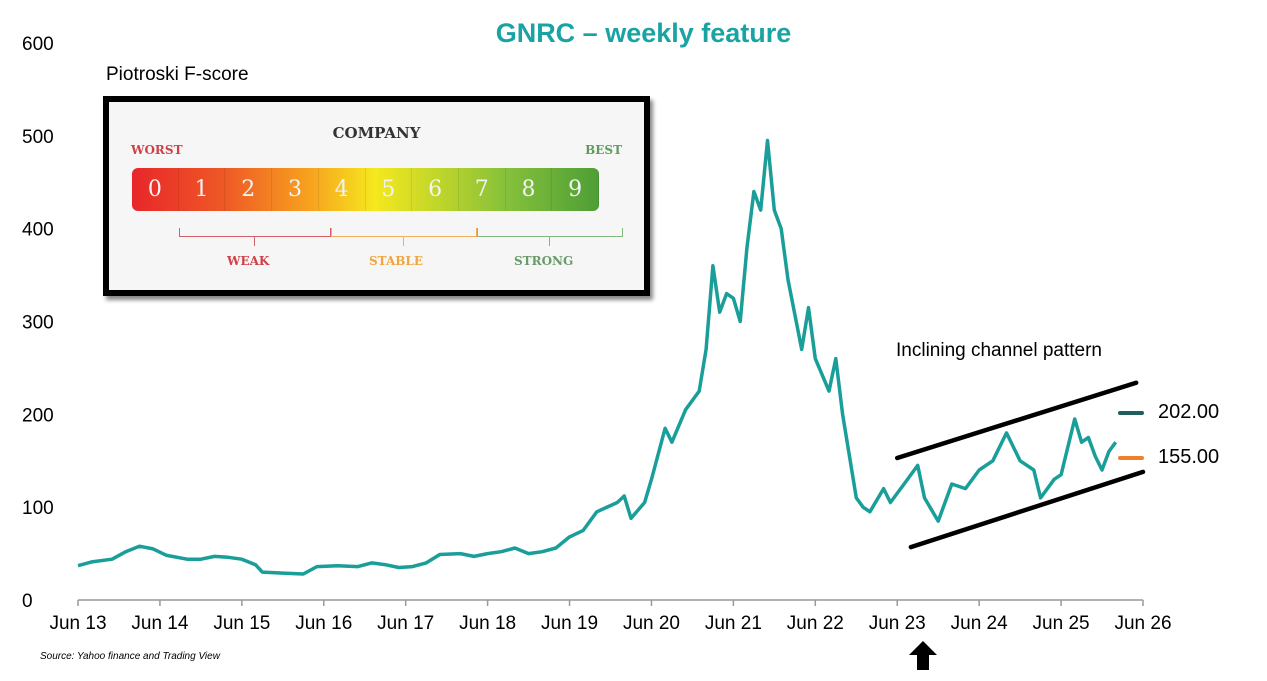  What do you see at coordinates (157, 150) in the screenshot?
I see `fscore-worst: WORST` at bounding box center [157, 150].